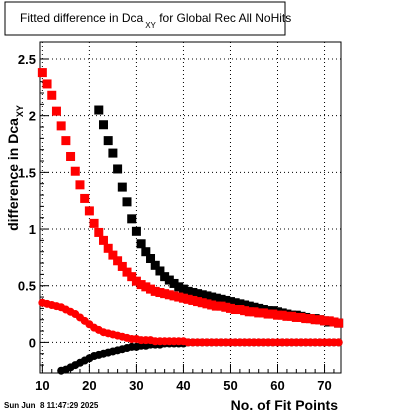 The width and height of the screenshot is (400, 414). Describe the element at coordinates (82, 18) in the screenshot. I see `chart-title-main: Fitted difference in Dca` at that location.